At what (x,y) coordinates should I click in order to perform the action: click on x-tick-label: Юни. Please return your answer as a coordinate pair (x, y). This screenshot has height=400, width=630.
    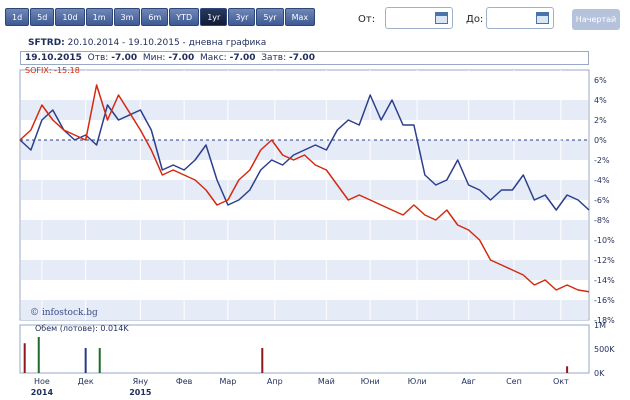
    Looking at the image, I should click on (370, 381).